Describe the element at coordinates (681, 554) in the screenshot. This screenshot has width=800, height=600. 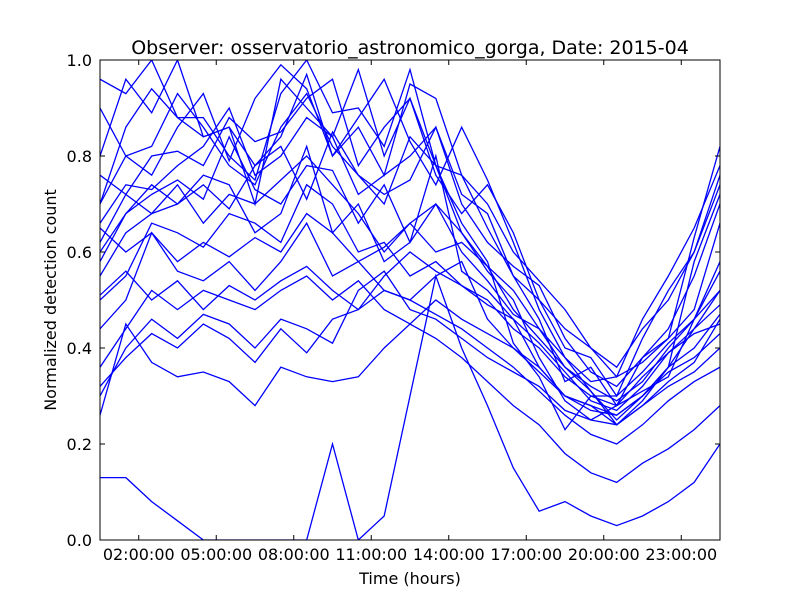
I see `x-tick-label-8: 23:00:00` at that location.